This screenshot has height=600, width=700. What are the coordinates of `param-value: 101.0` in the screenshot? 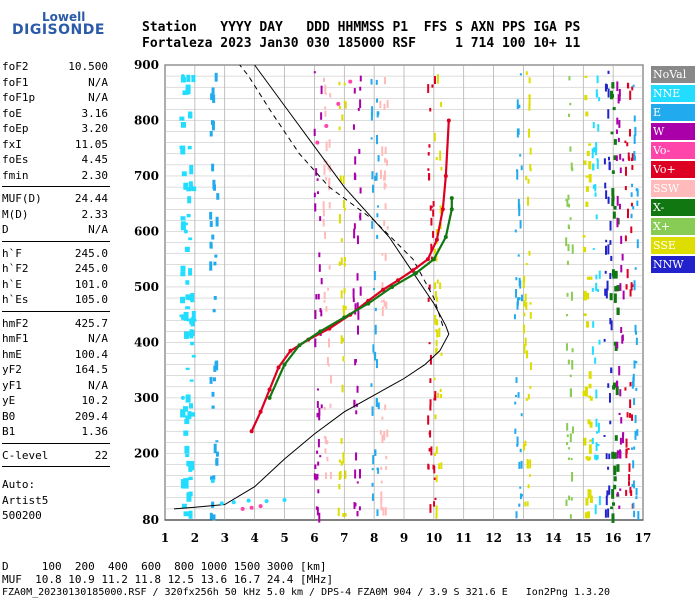 It's located at (91, 284).